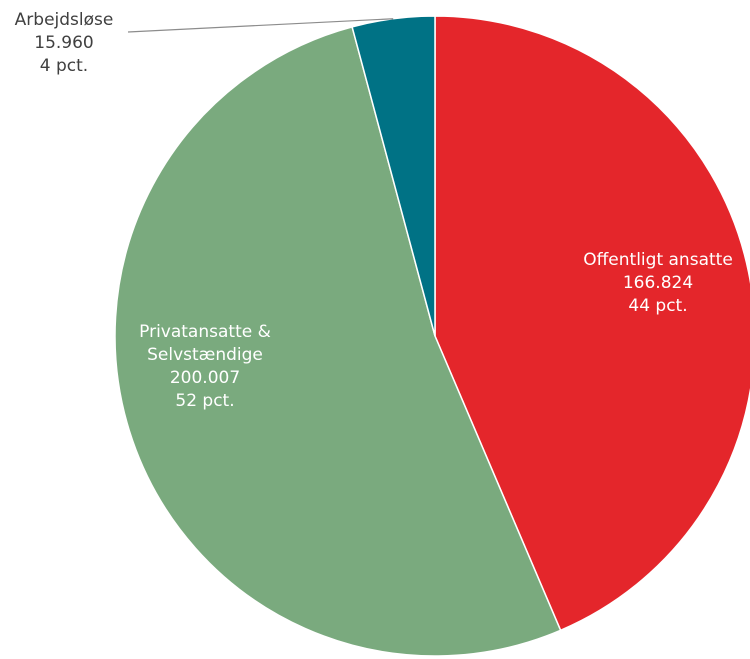 The width and height of the screenshot is (750, 659). Describe the element at coordinates (657, 306) in the screenshot. I see `slice-label-line: 44 pct.` at that location.